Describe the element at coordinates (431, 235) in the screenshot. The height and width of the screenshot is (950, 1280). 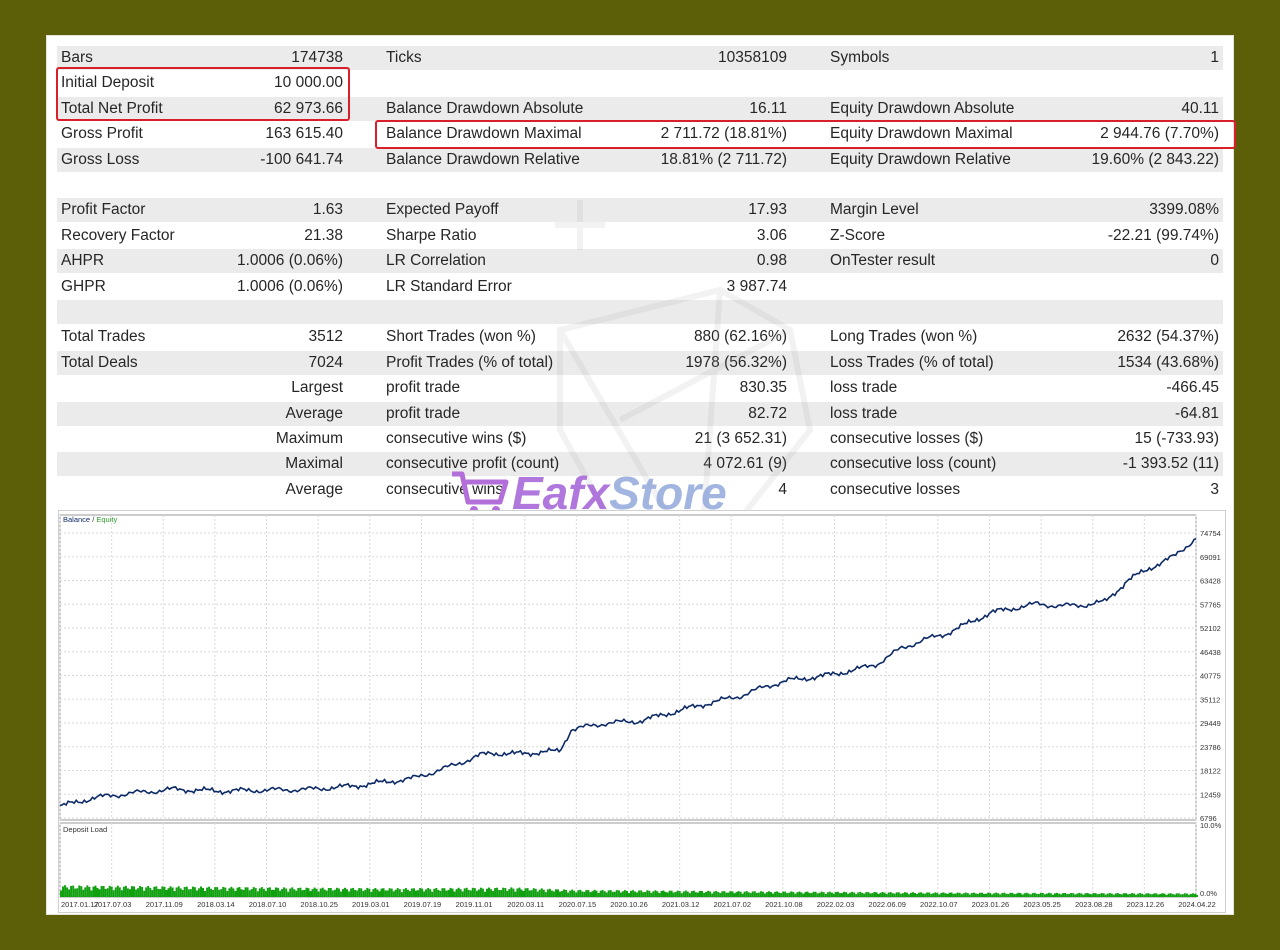
I see `row-label-2: Sharpe Ratio` at that location.